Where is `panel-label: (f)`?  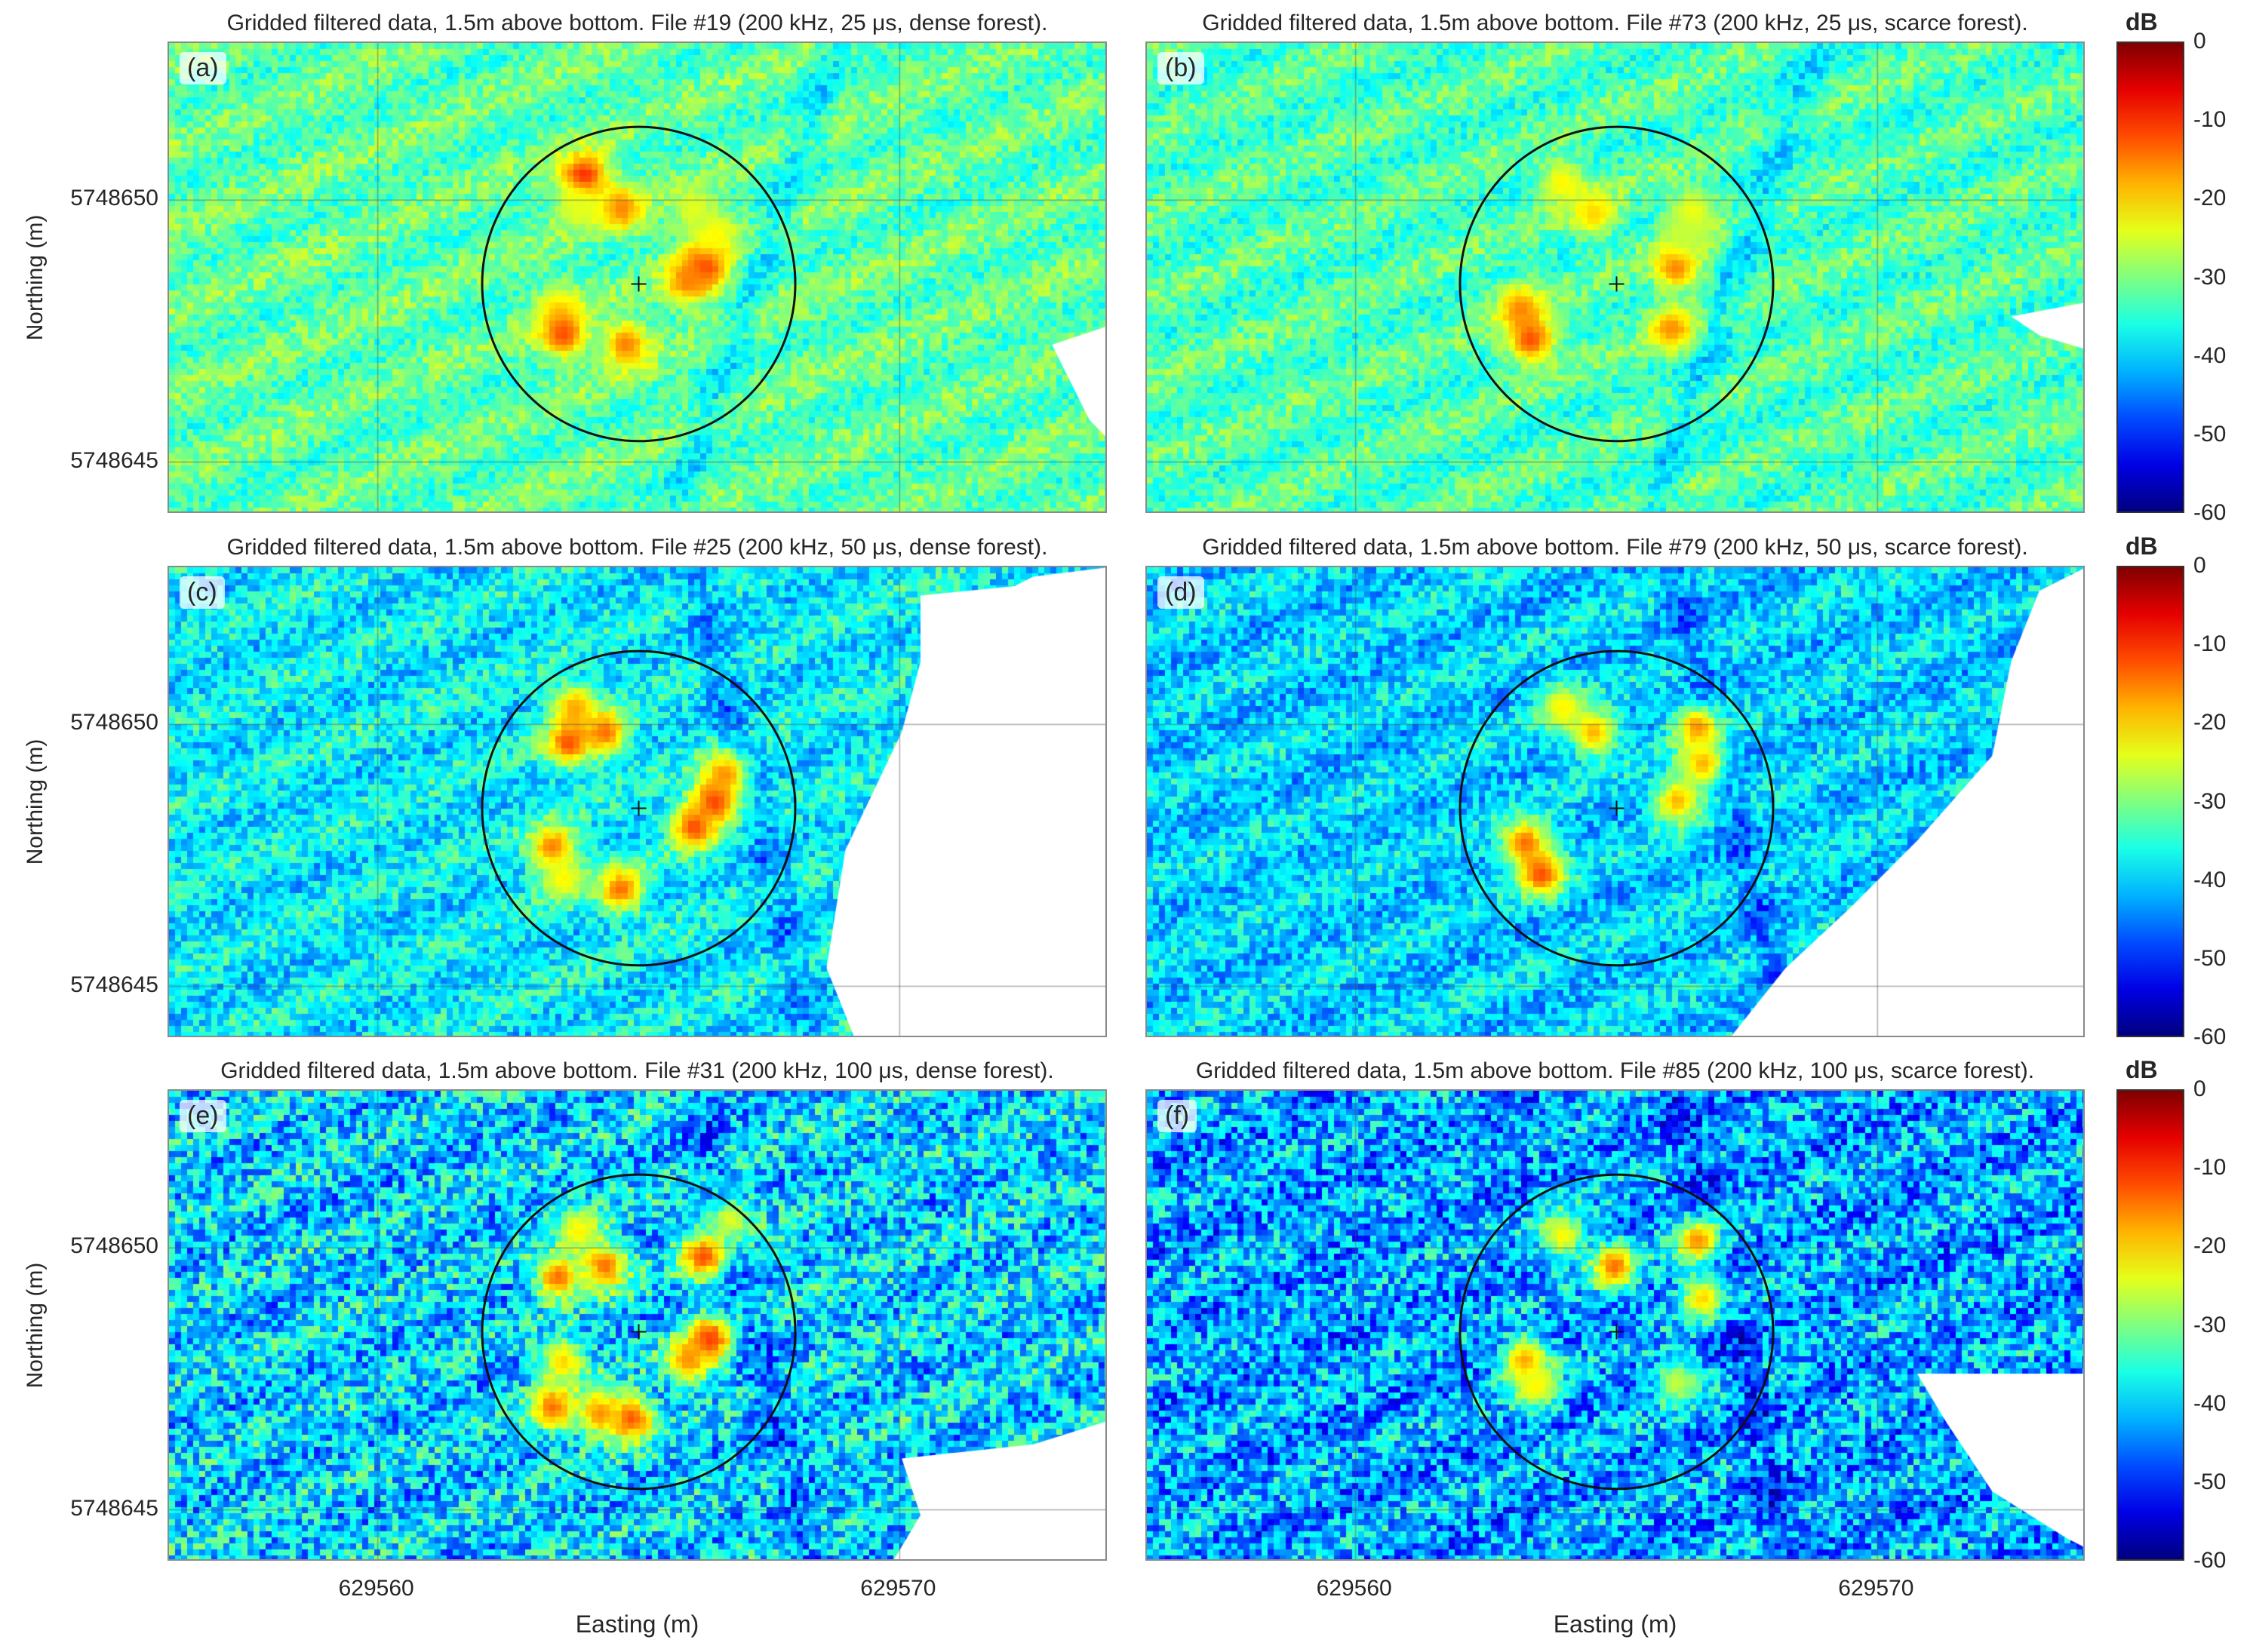
panel-label: (f) is located at coordinates (1177, 1116).